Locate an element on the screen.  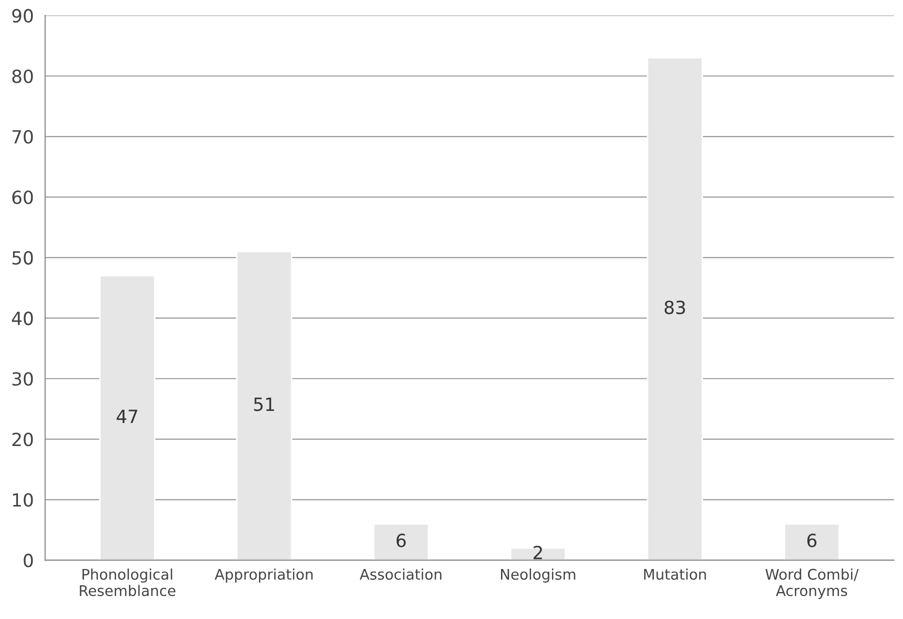
data-label: 51 is located at coordinates (264, 405).